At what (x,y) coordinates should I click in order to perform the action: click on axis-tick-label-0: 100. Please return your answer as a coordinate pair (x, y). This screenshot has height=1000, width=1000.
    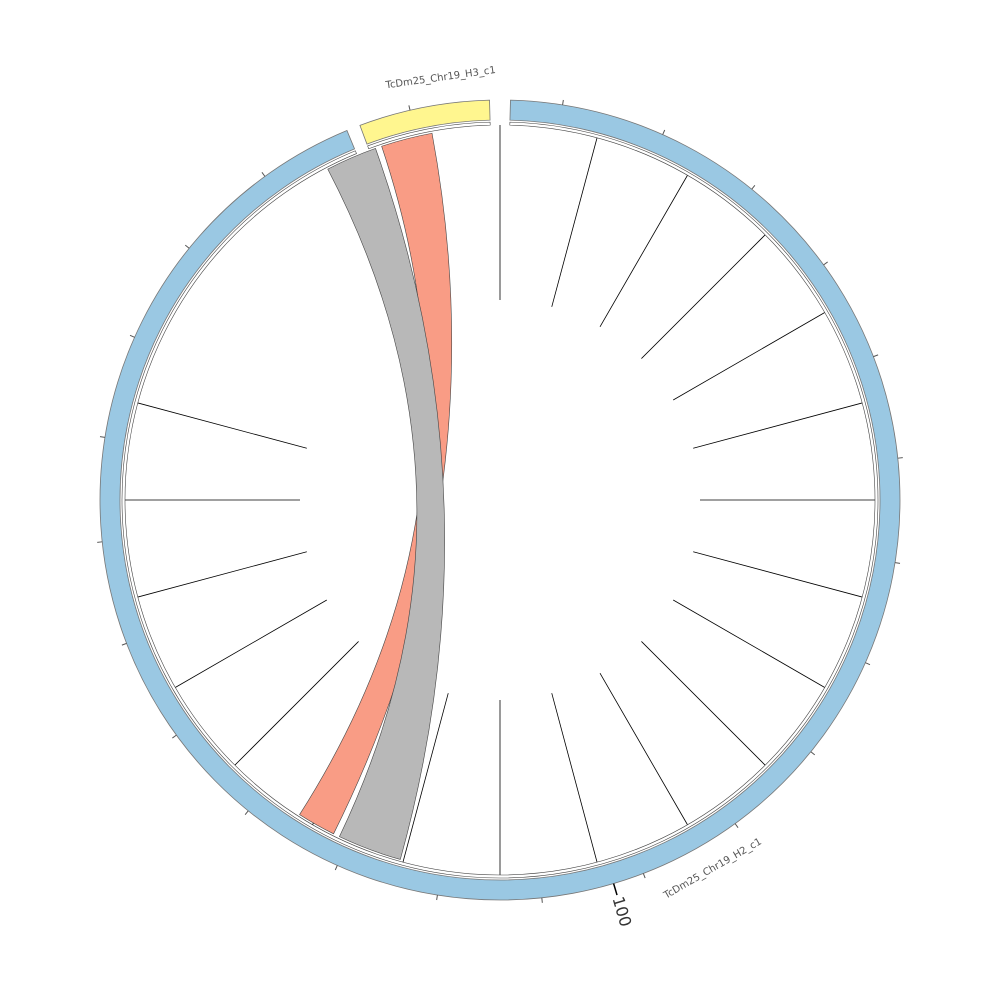
    Looking at the image, I should click on (621, 911).